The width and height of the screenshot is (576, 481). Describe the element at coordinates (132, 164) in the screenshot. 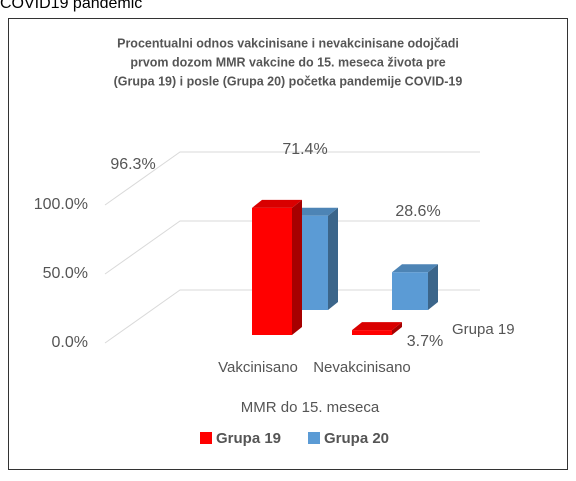

I see `data-label: 96.3%` at that location.